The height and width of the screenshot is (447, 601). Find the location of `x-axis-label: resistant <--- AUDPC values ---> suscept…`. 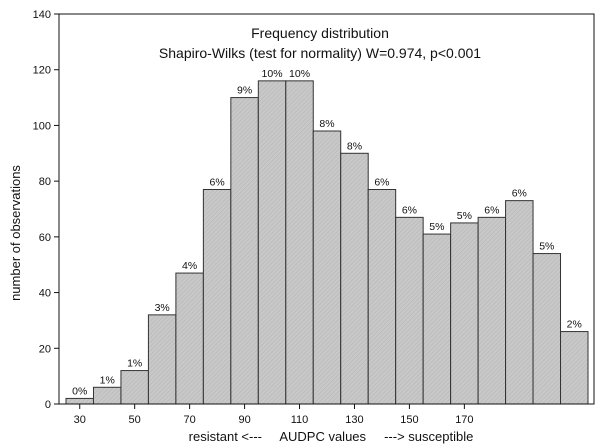

x-axis-label: resistant <--- AUDPC values ---> suscept… is located at coordinates (331, 436).